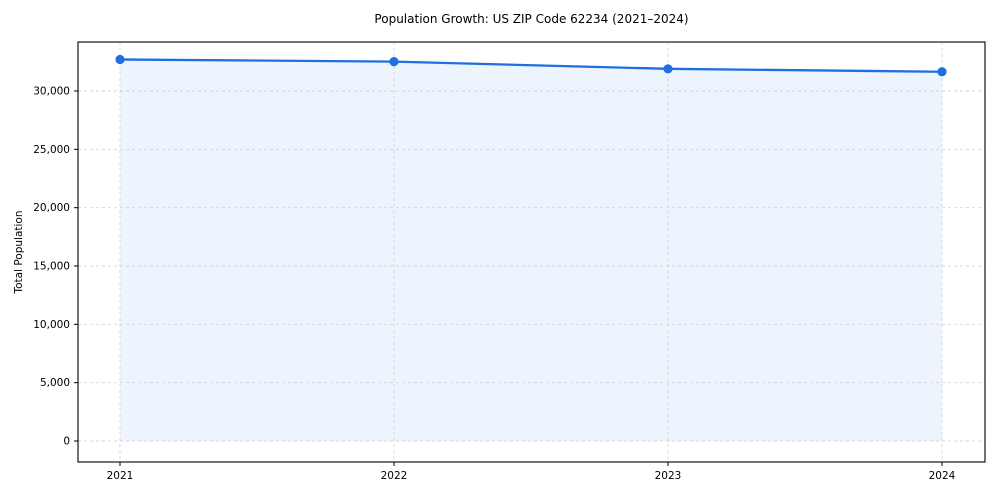 Image resolution: width=1000 pixels, height=500 pixels. What do you see at coordinates (394, 476) in the screenshot?
I see `x-tick-label: 2022` at bounding box center [394, 476].